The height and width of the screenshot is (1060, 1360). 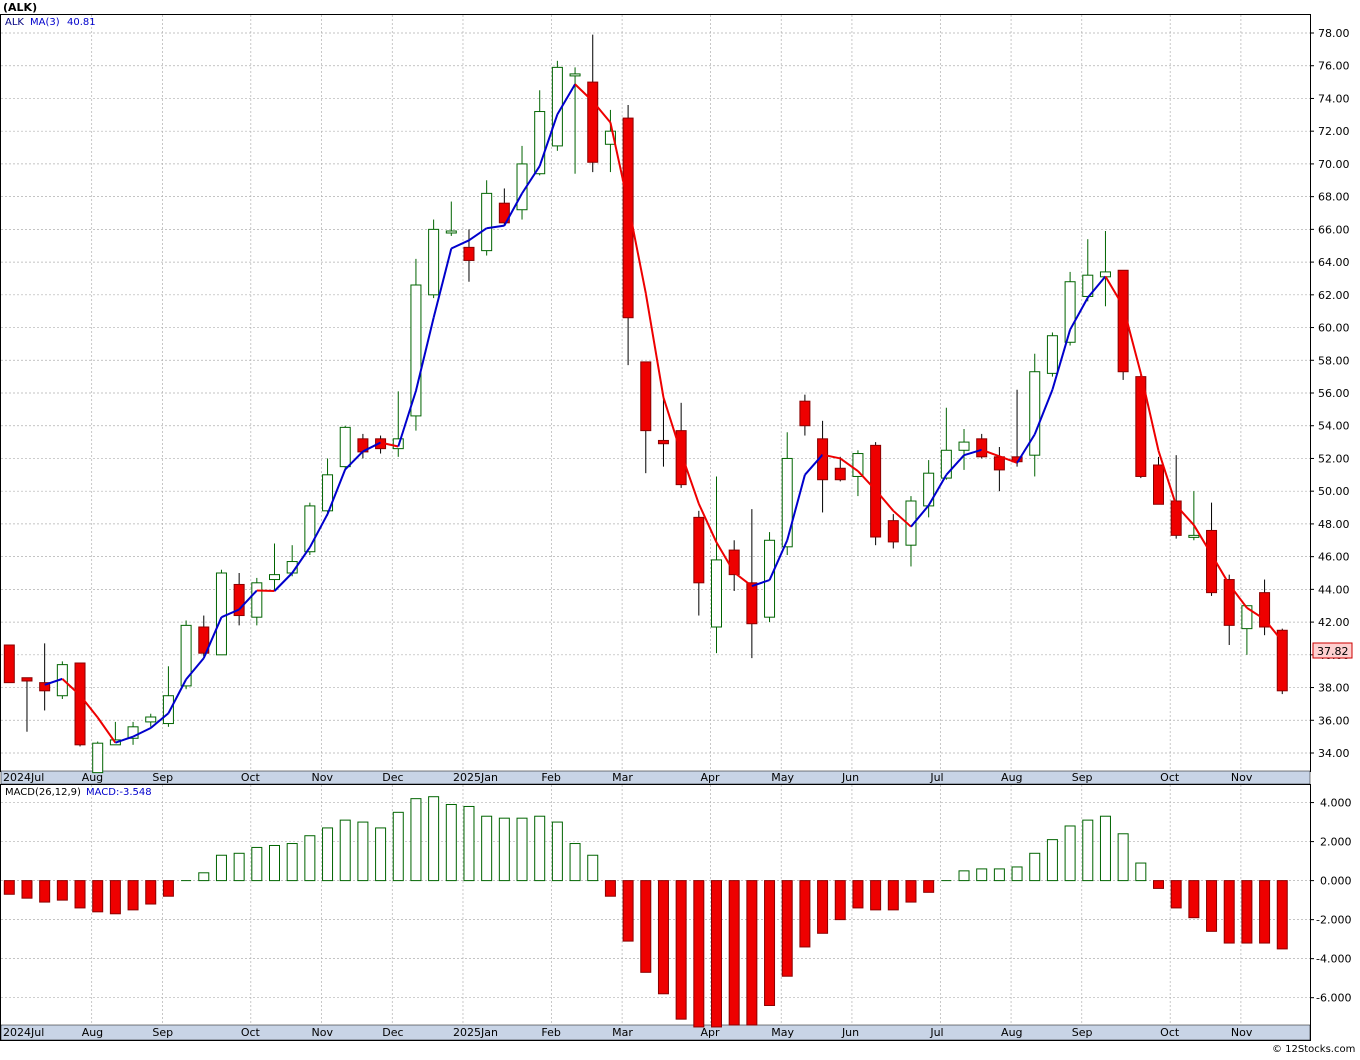 I want to click on price-tick-label: 44.00, so click(x=1334, y=589).